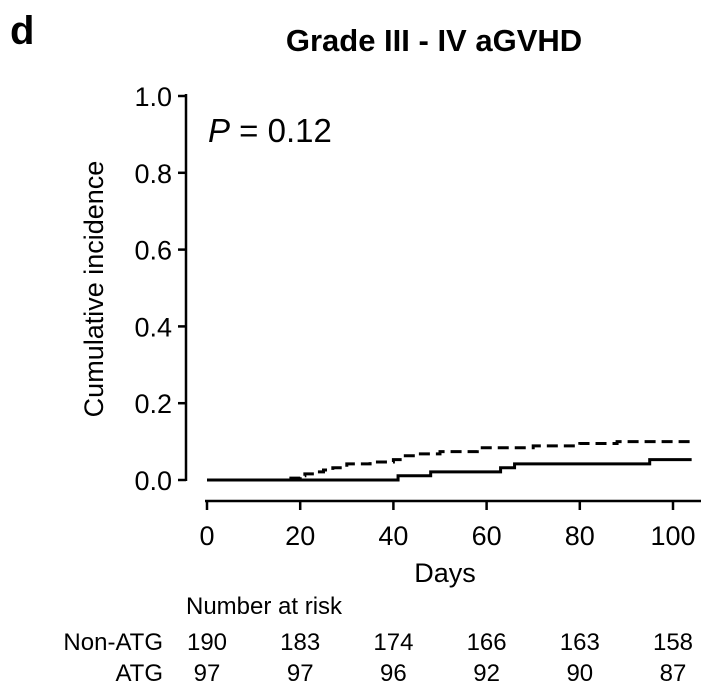 The height and width of the screenshot is (696, 720). What do you see at coordinates (139, 673) in the screenshot?
I see `risk-row-label: ATG` at bounding box center [139, 673].